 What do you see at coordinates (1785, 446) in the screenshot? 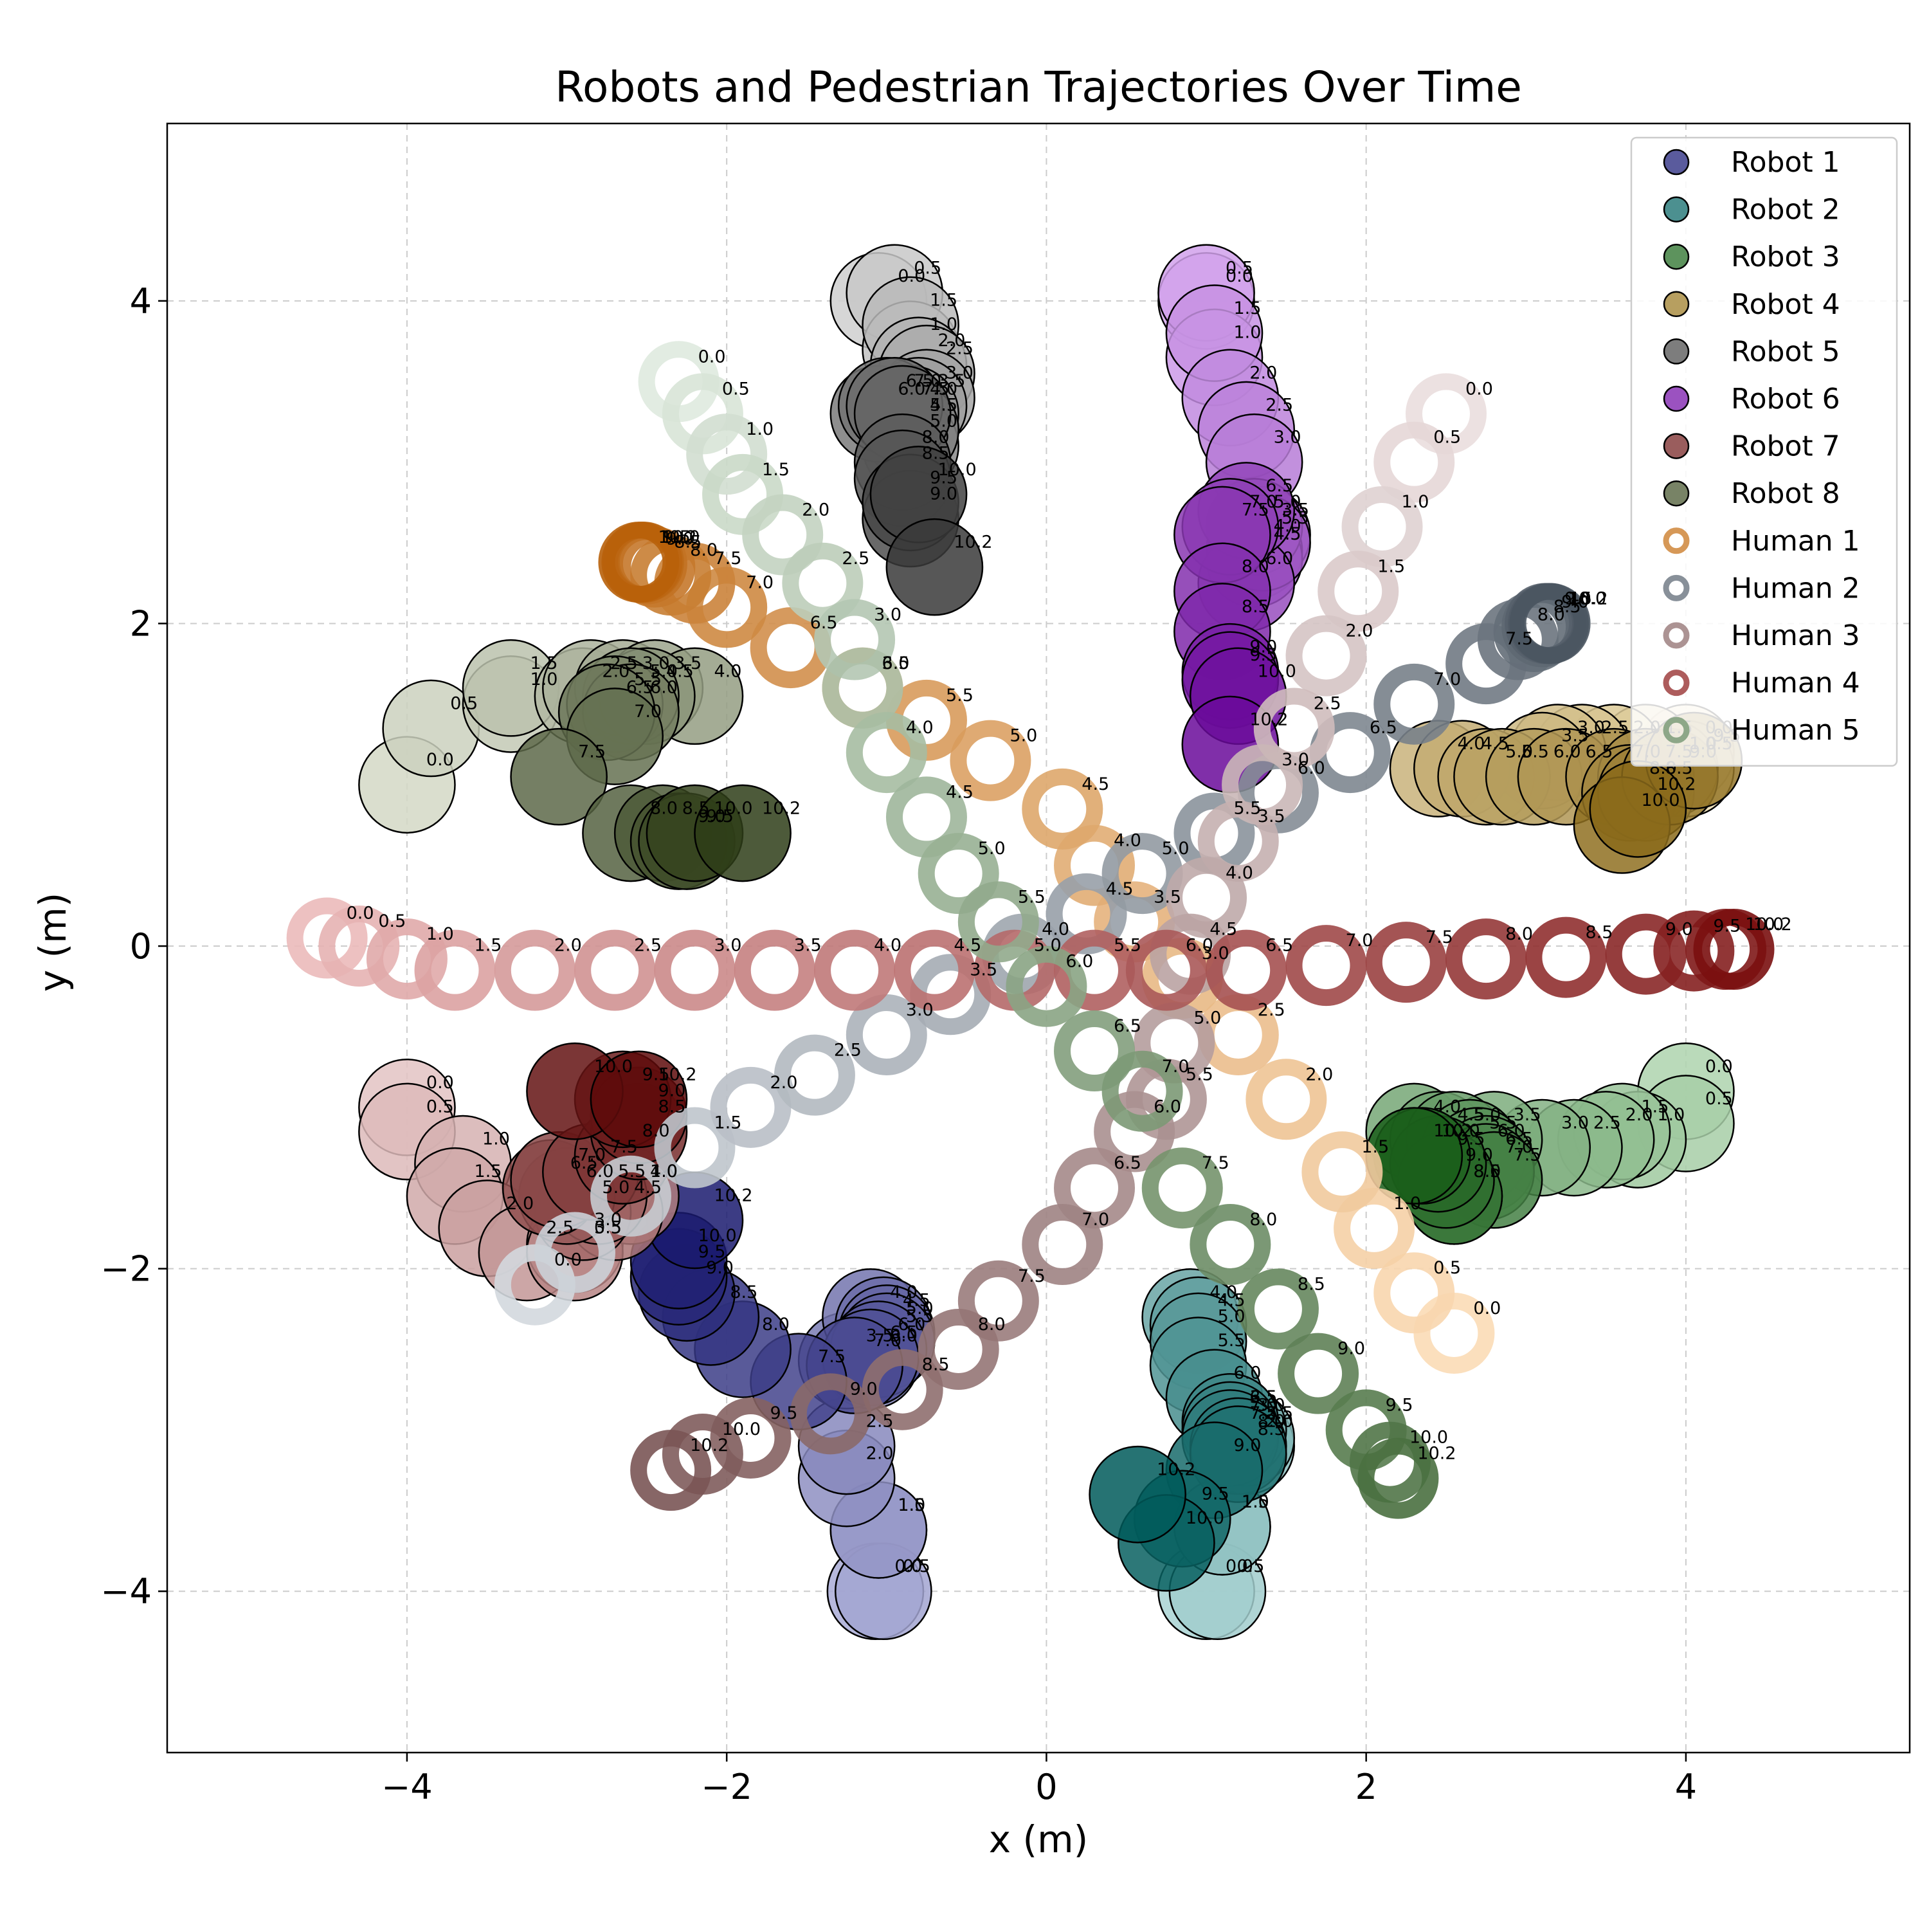
I see `legend-label: Robot 7` at bounding box center [1785, 446].